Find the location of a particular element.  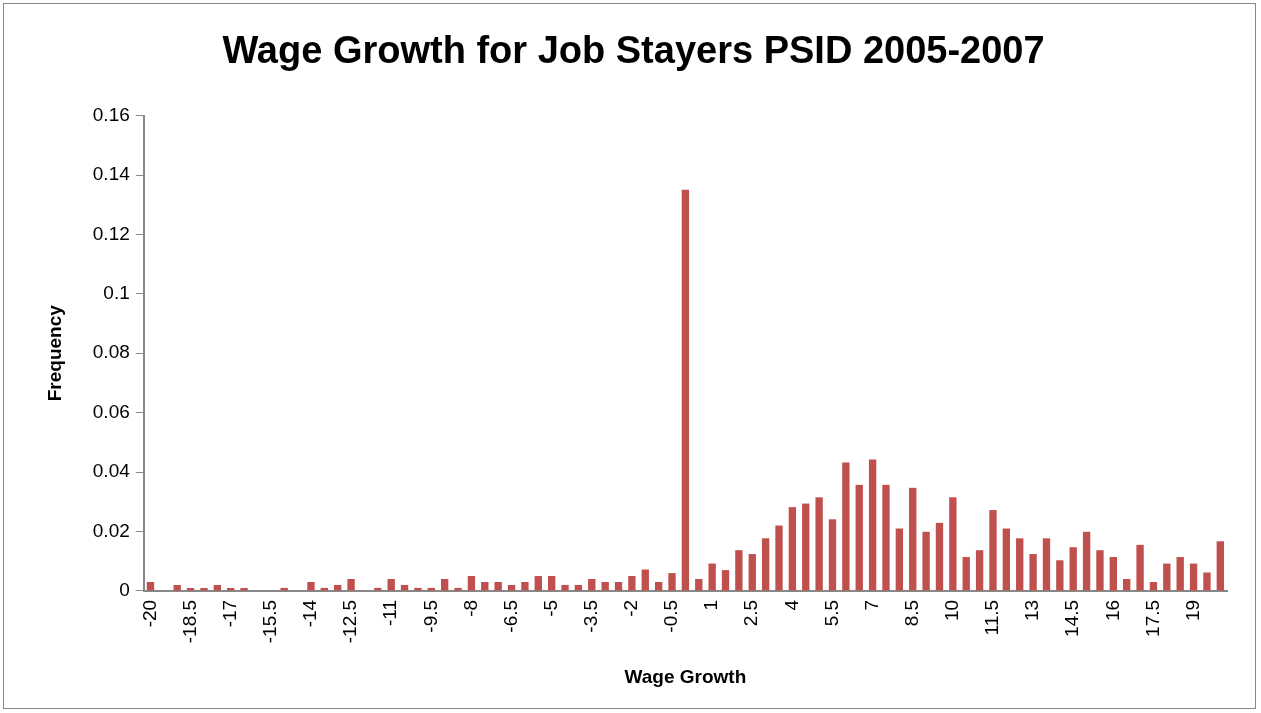

x-tick-label: 16 is located at coordinates (1112, 610).